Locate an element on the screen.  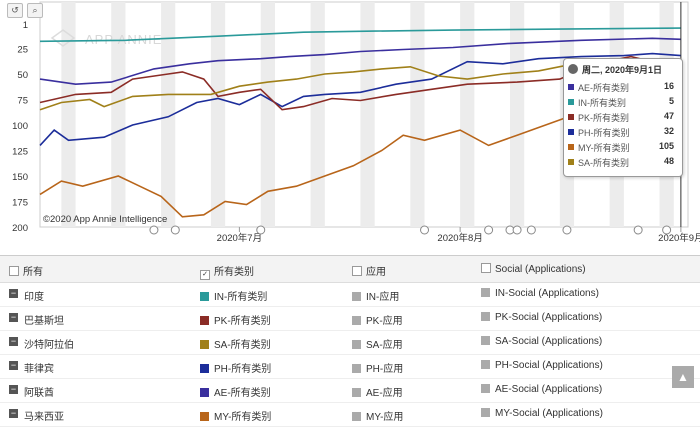
series-toggle-social: PH-Social (Applications) is located at coordinates (542, 365).